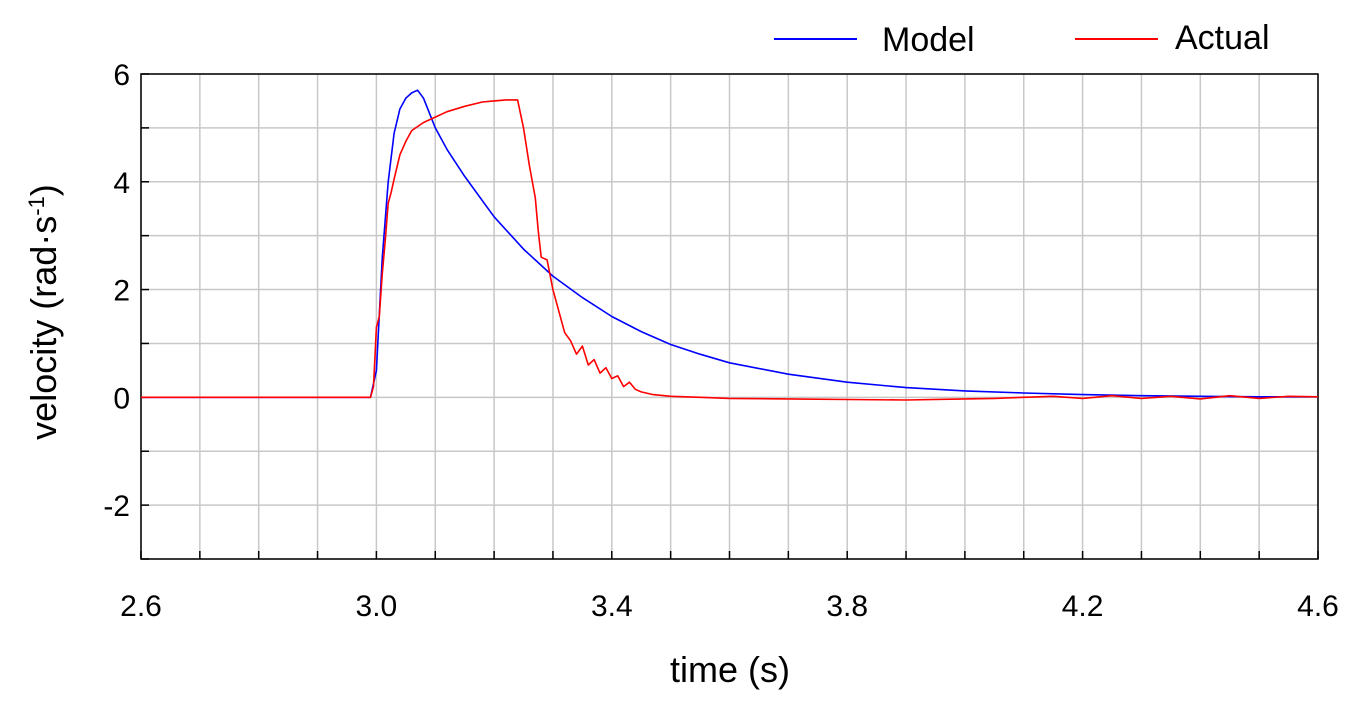 The width and height of the screenshot is (1371, 712). What do you see at coordinates (1022, 39) in the screenshot?
I see `legend: Model Actual` at bounding box center [1022, 39].